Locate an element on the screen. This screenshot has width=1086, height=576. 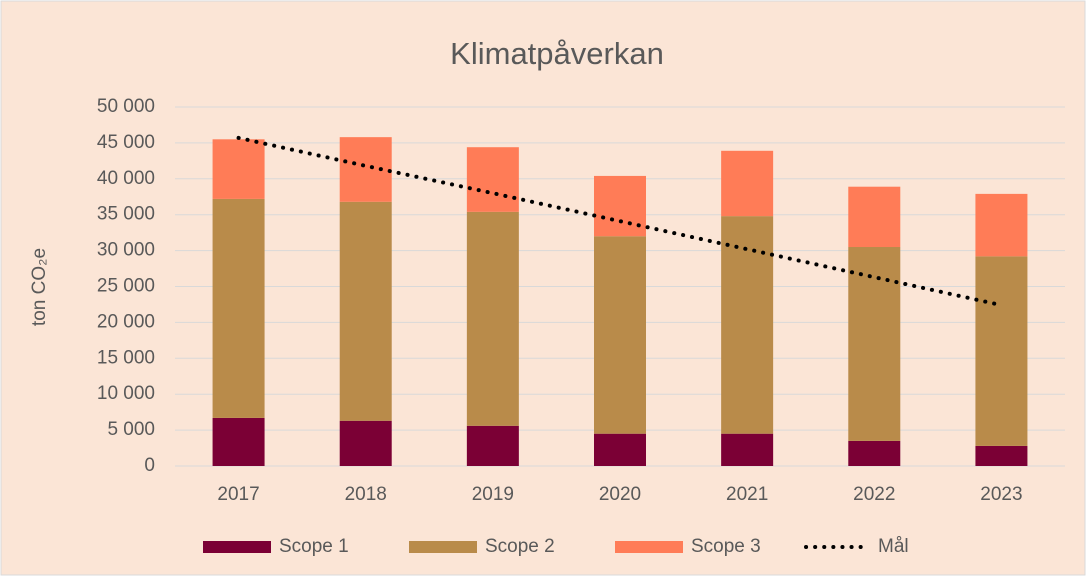
y-tick-label: 40 000 is located at coordinates (126, 178).